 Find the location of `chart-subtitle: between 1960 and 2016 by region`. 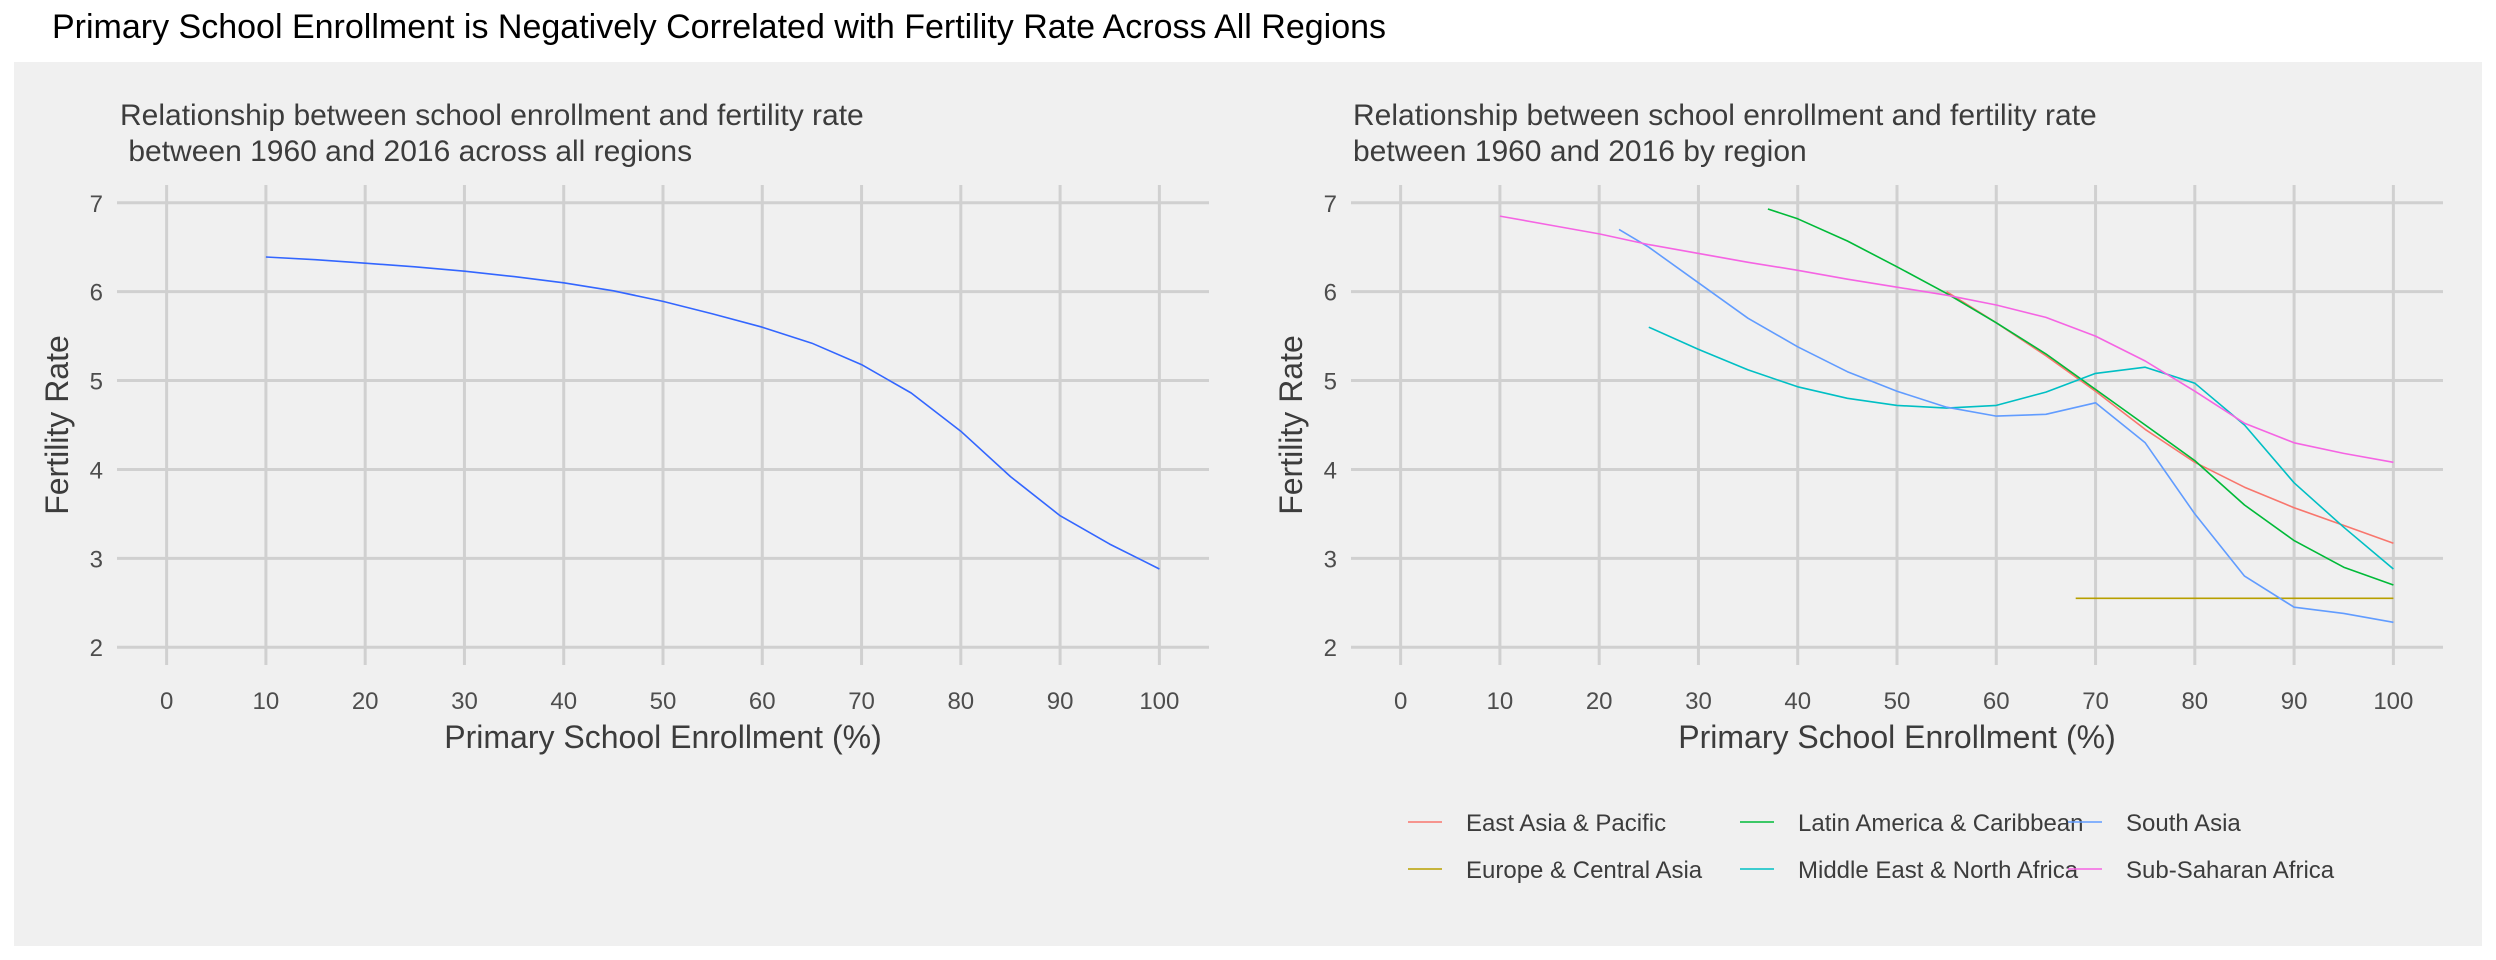

chart-subtitle: between 1960 and 2016 by region is located at coordinates (1580, 151).